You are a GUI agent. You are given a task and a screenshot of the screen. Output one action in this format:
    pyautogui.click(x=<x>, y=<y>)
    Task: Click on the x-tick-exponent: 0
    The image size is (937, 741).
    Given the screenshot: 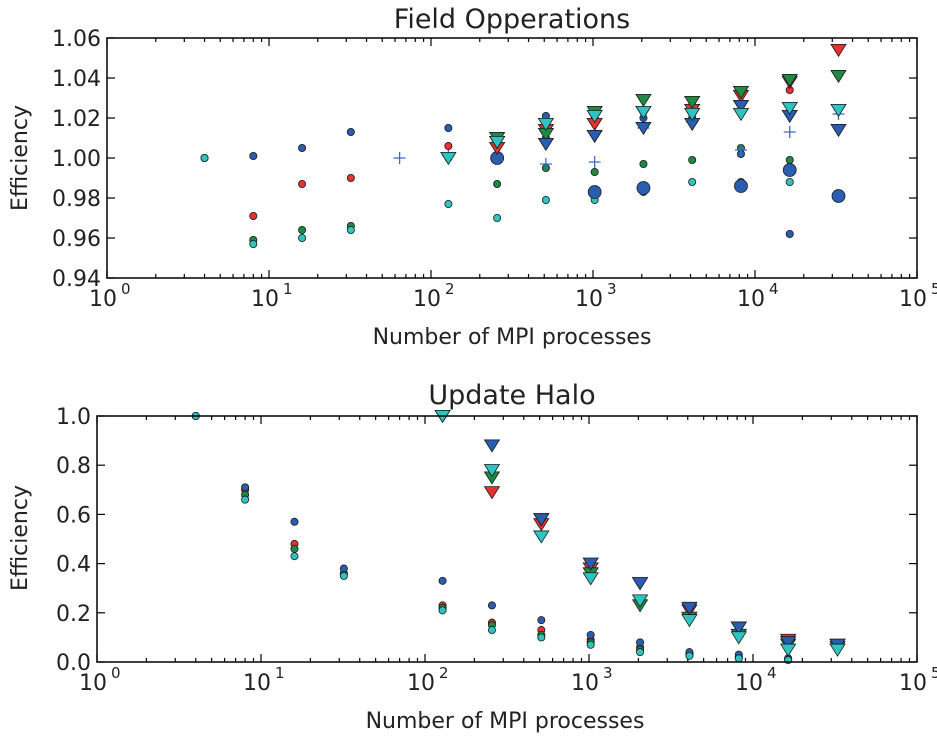 What is the action you would take?
    pyautogui.click(x=116, y=673)
    